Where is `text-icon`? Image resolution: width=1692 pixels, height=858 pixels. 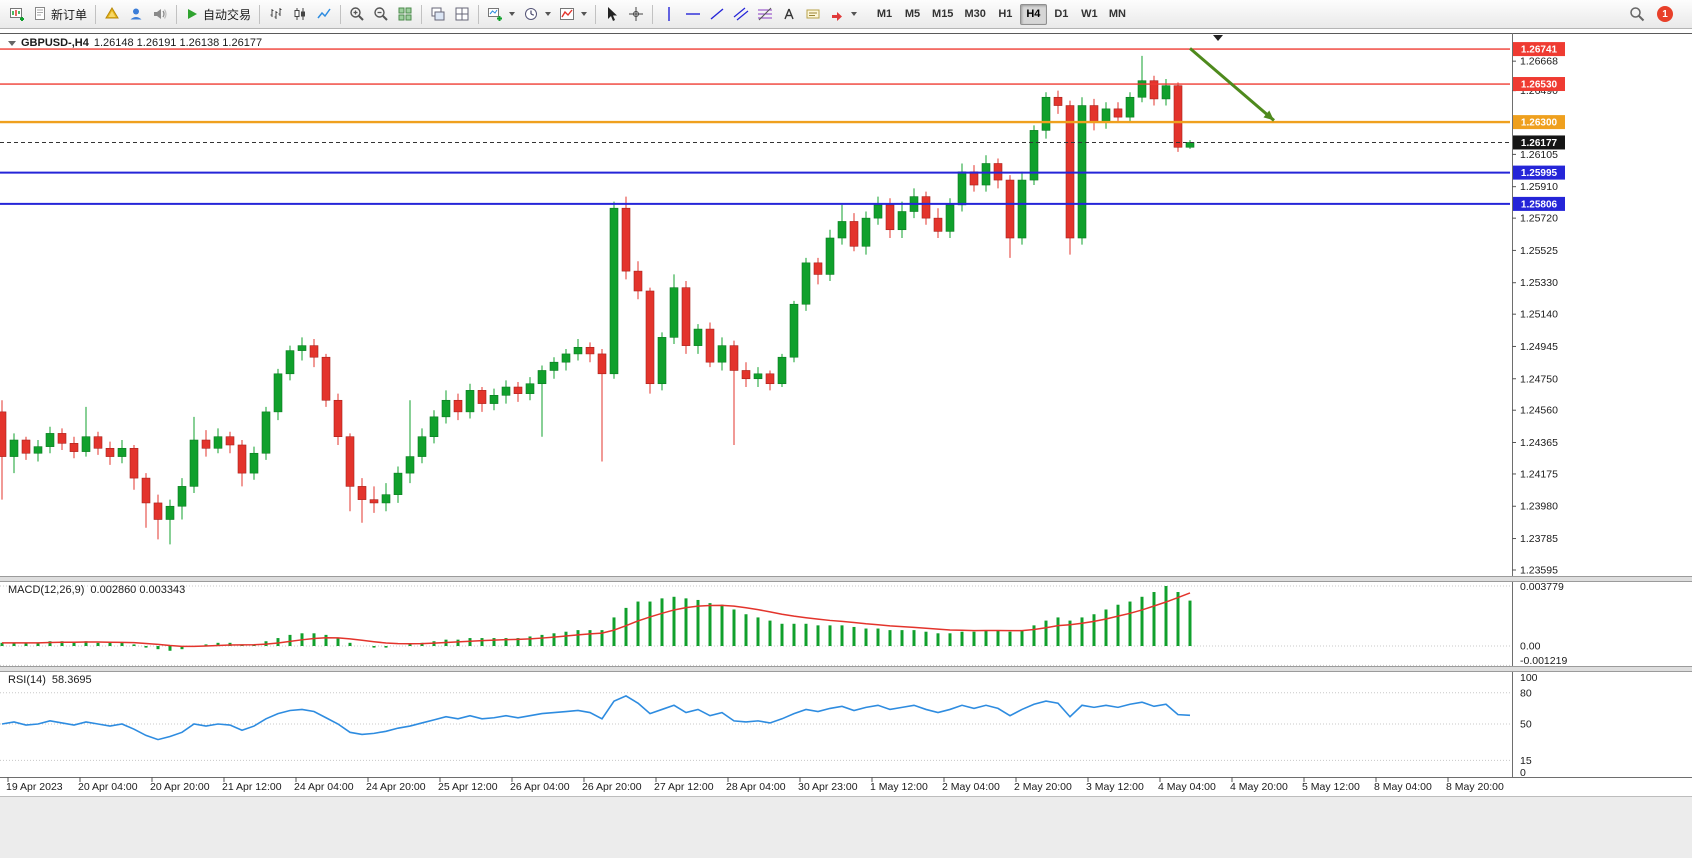 text-icon is located at coordinates (789, 14).